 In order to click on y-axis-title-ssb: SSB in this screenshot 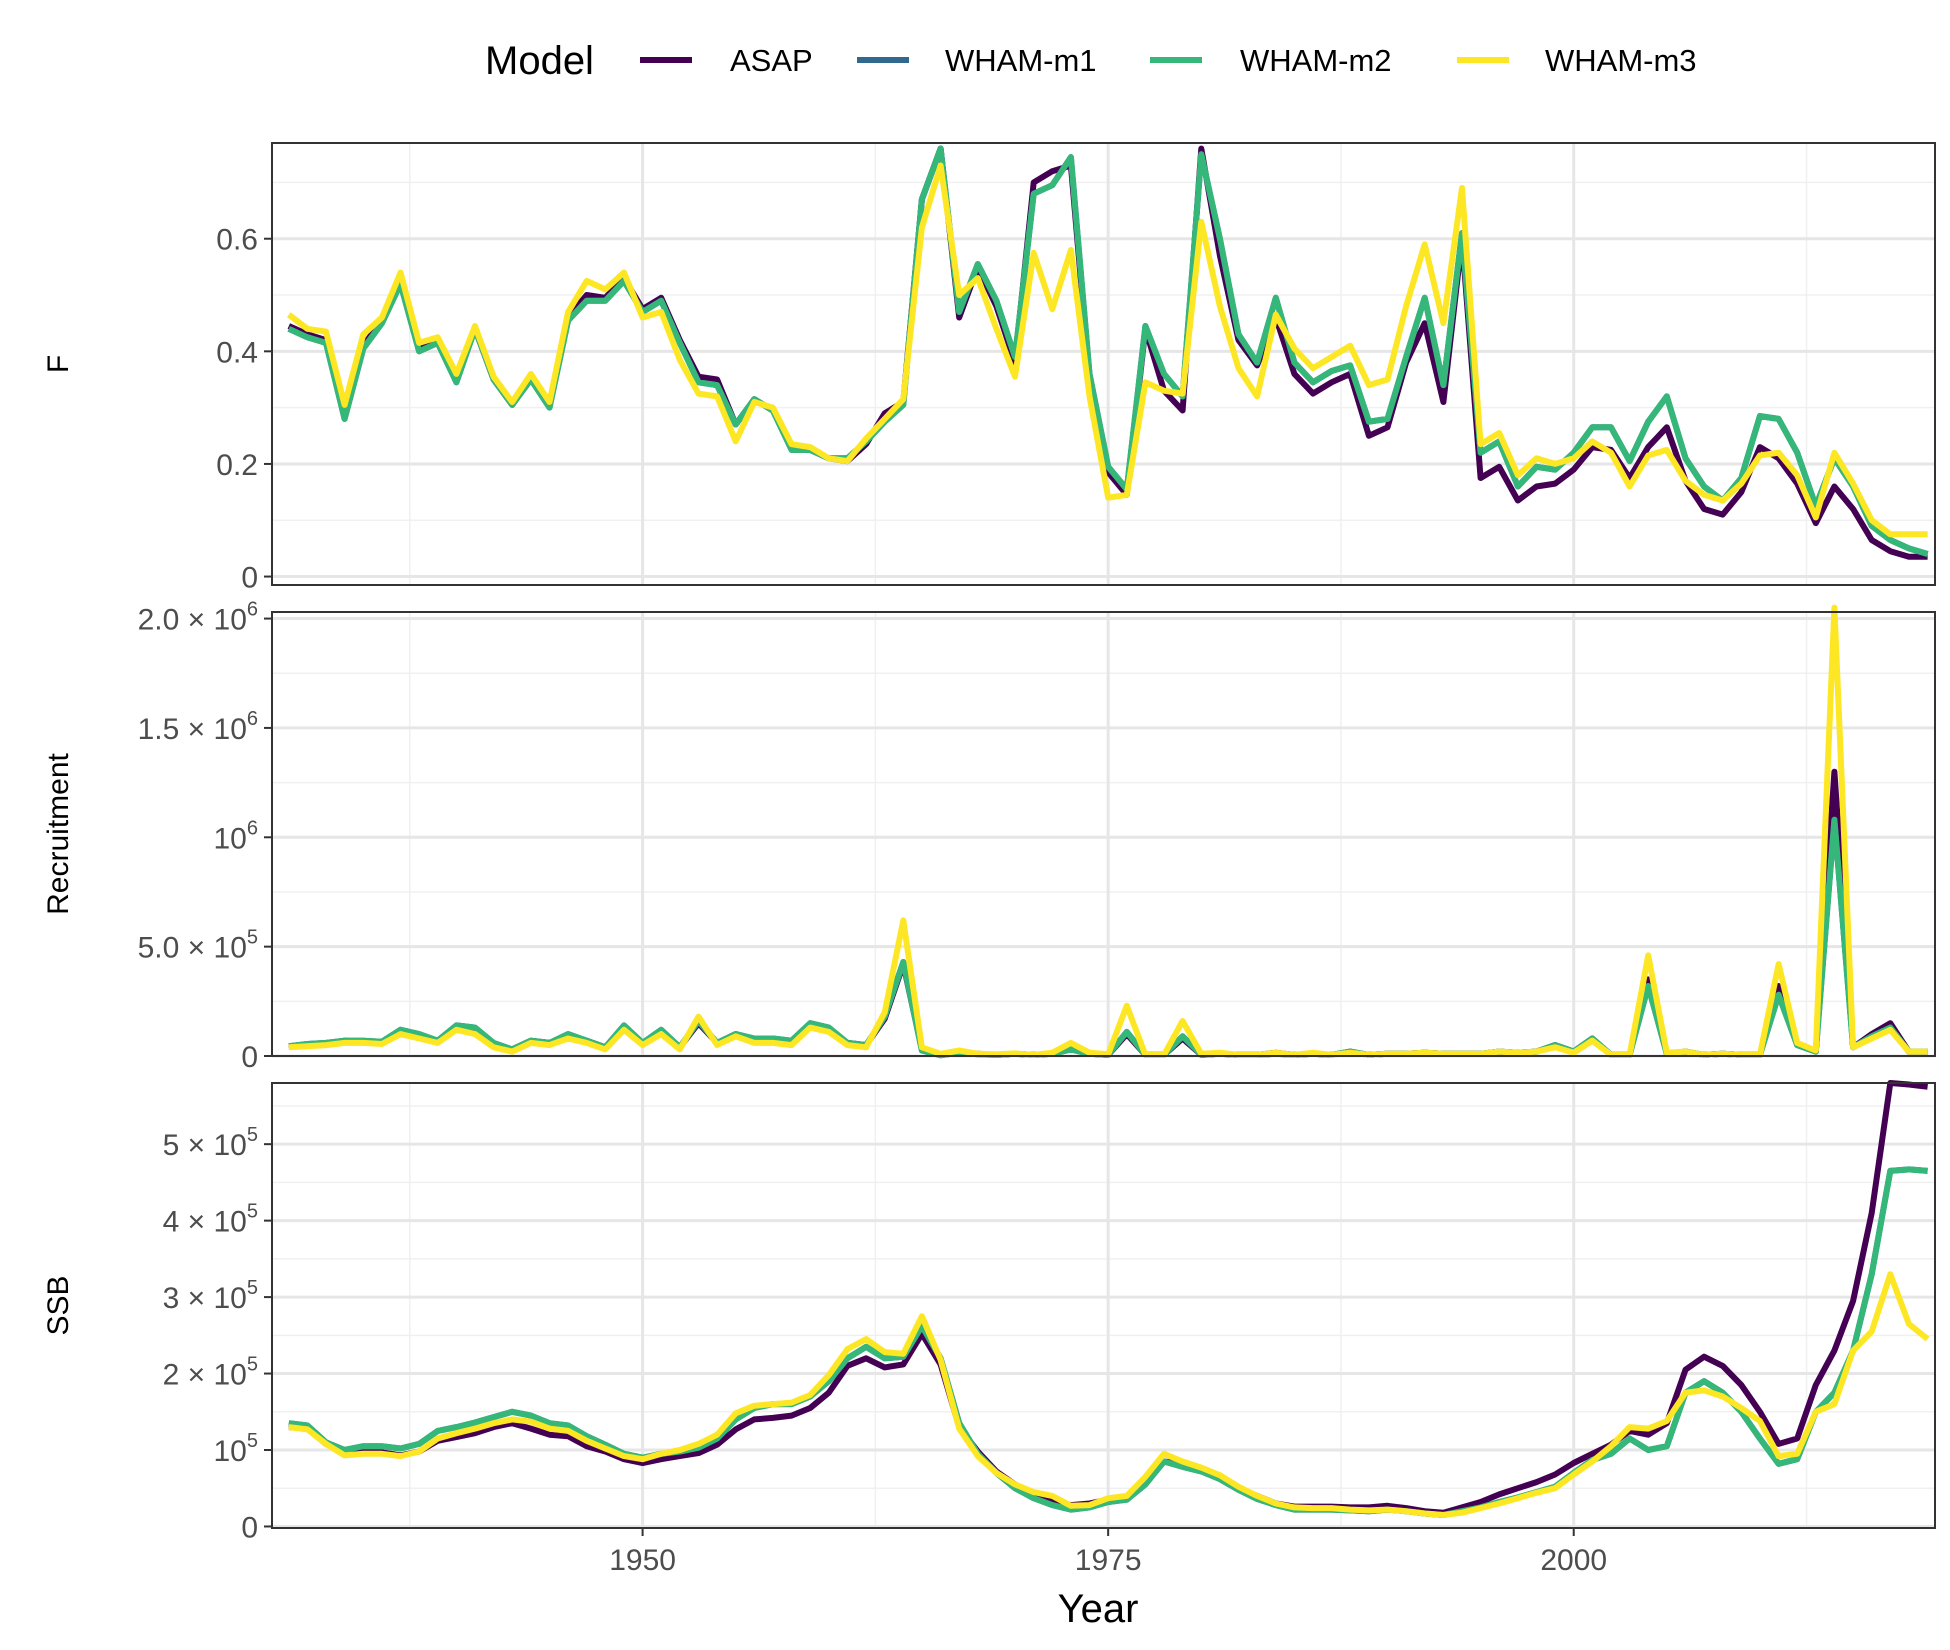, I will do `click(58, 1305)`.